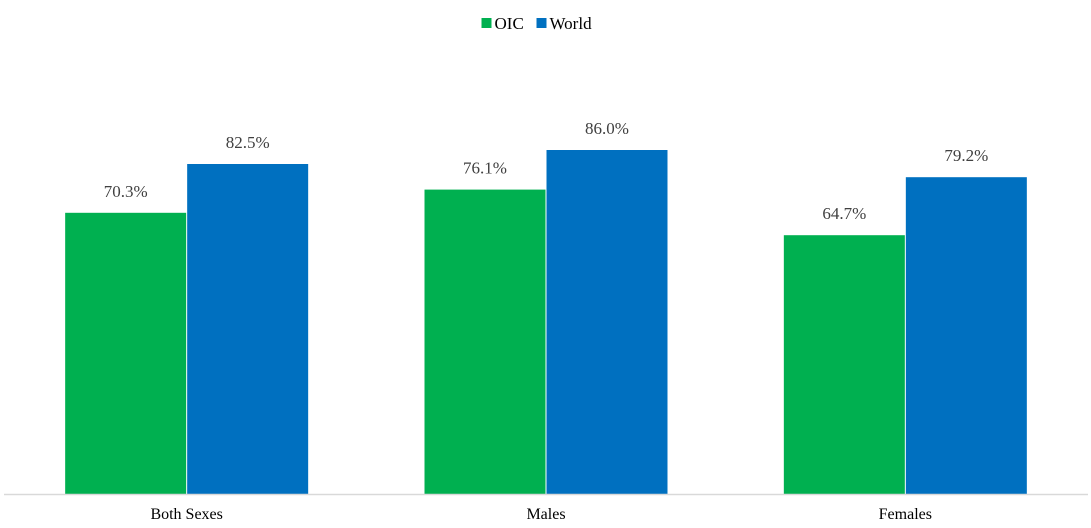 Image resolution: width=1091 pixels, height=528 pixels. Describe the element at coordinates (248, 142) in the screenshot. I see `data-label-world-both-sexes: 82.5%` at that location.